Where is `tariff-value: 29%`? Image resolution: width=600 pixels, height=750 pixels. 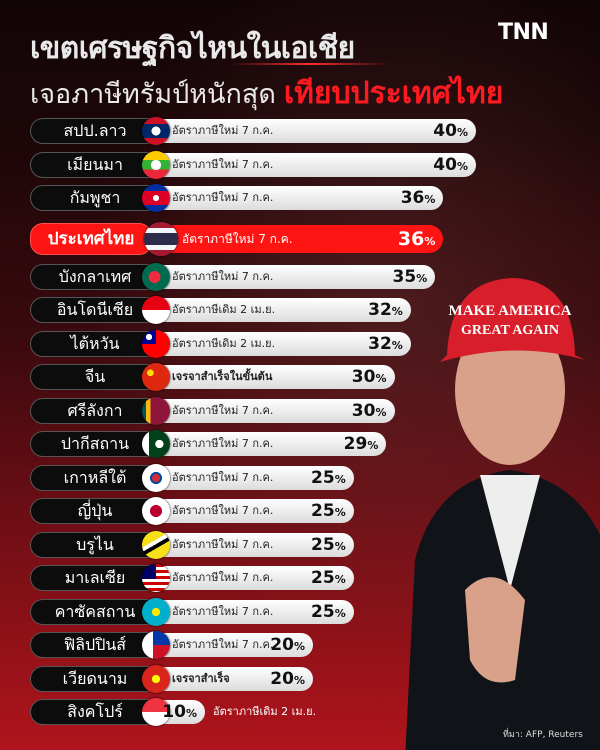
tariff-value: 29% is located at coordinates (361, 445).